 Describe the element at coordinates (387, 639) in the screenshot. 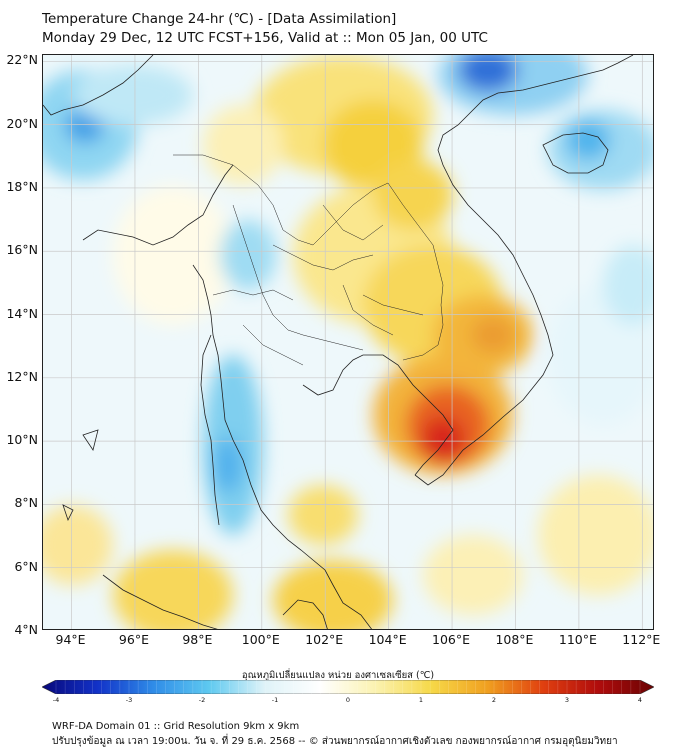

I see `lon-tick-label: 104°E` at that location.